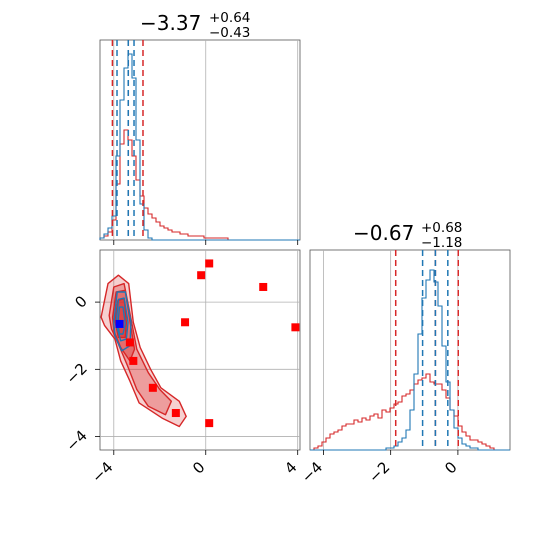 This screenshot has width=550, height=550. I want to click on marginal-y-frame, so click(410, 350).